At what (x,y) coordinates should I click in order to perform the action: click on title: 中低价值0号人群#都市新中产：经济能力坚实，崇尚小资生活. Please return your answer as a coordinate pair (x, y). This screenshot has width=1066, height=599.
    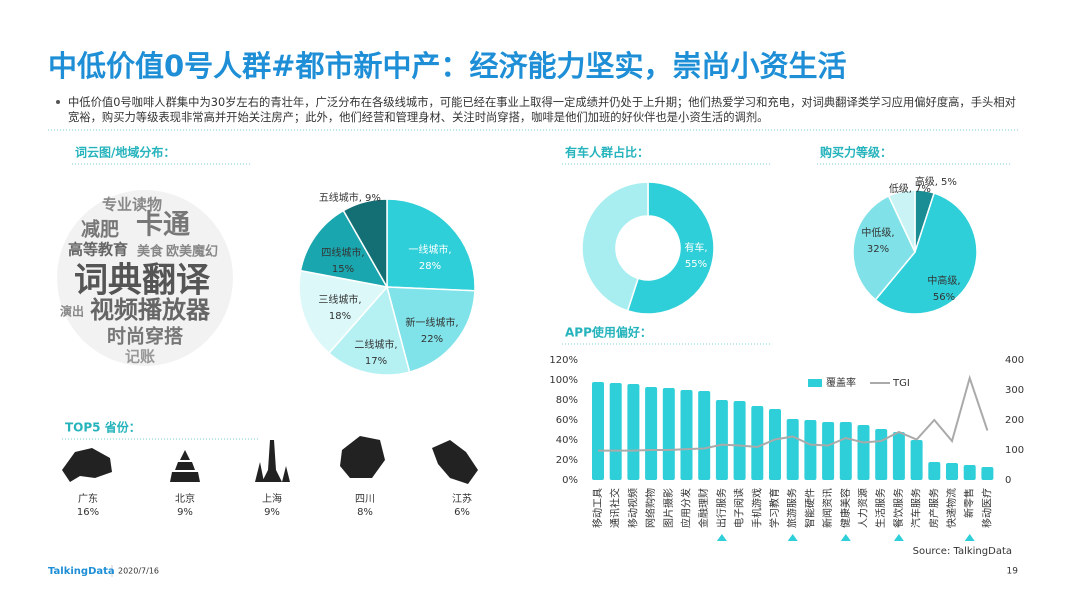
    Looking at the image, I should click on (447, 66).